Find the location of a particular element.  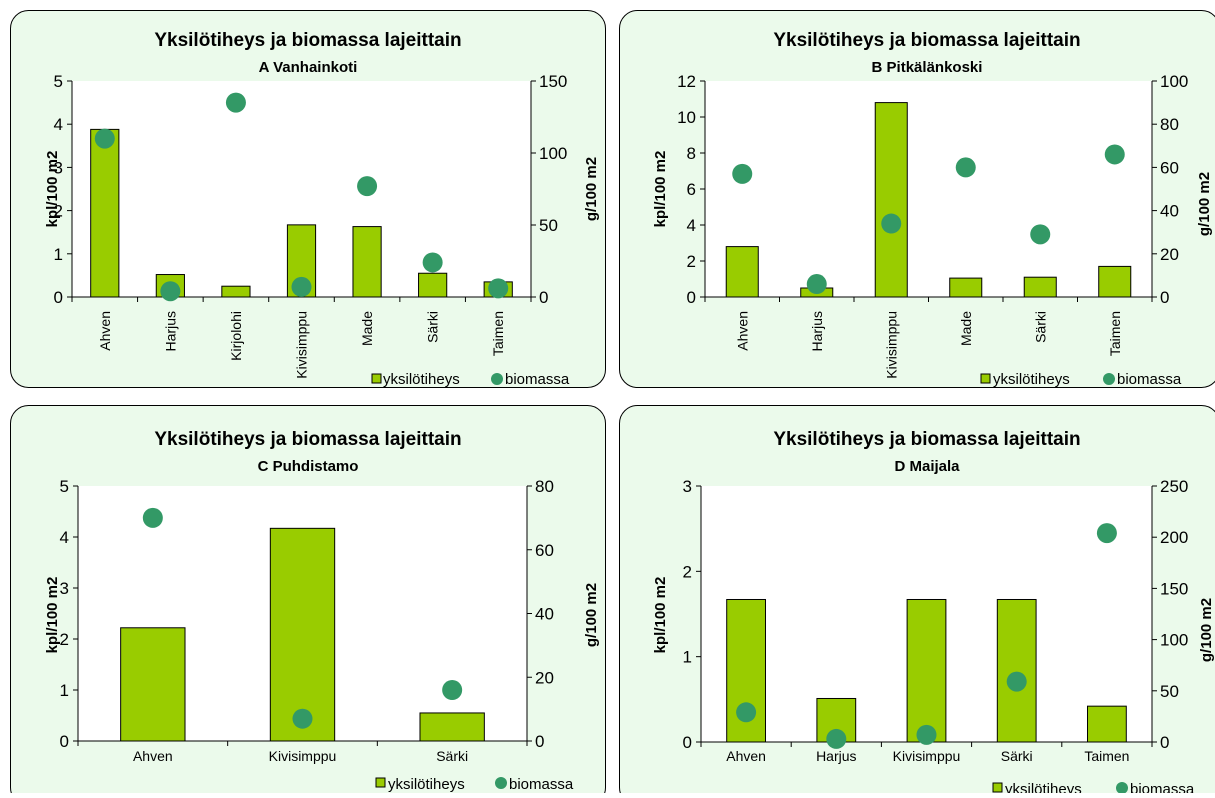

chart-subtitle: D Maijala is located at coordinates (927, 466).